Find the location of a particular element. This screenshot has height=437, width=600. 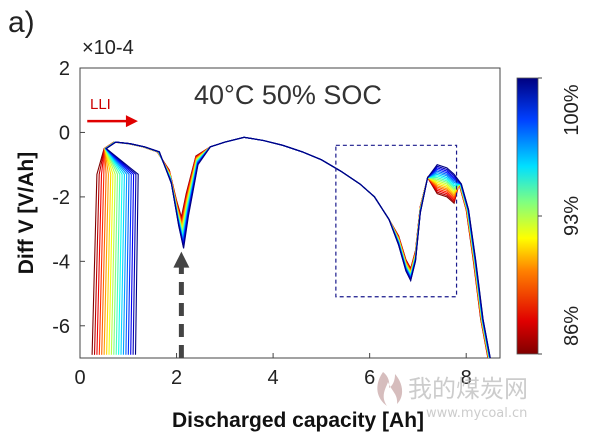

flame-logo is located at coordinates (390, 389).